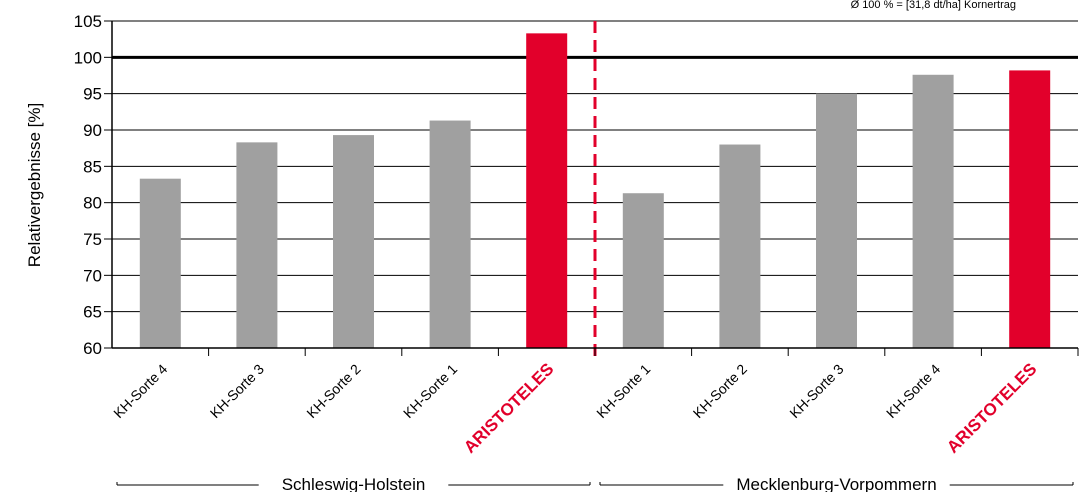 The image size is (1084, 492). I want to click on y-tick-label: 105, so click(88, 21).